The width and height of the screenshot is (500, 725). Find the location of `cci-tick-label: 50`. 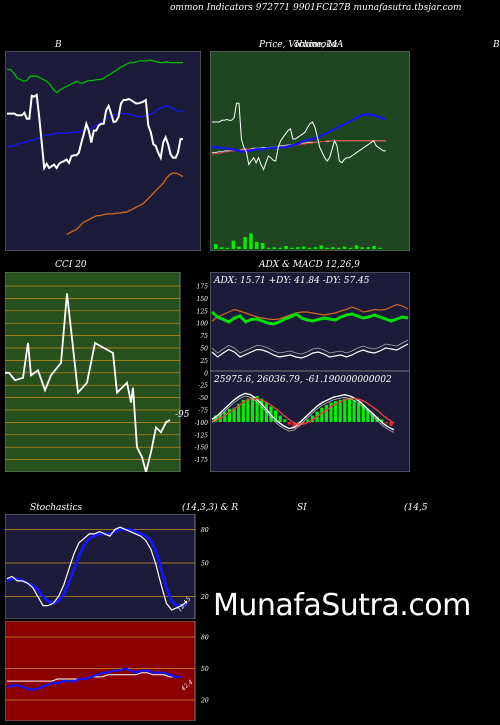

cci-tick-label: 50 is located at coordinates (204, 349).